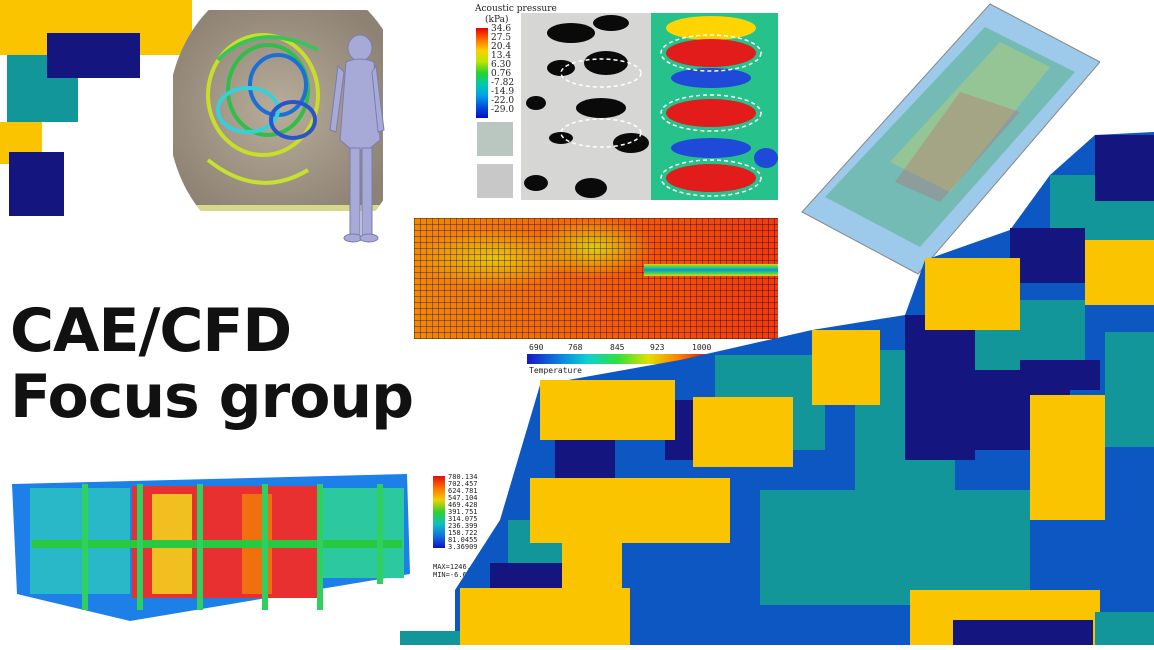  What do you see at coordinates (36, 184) in the screenshot?
I see `deco-navy-small-left` at bounding box center [36, 184].